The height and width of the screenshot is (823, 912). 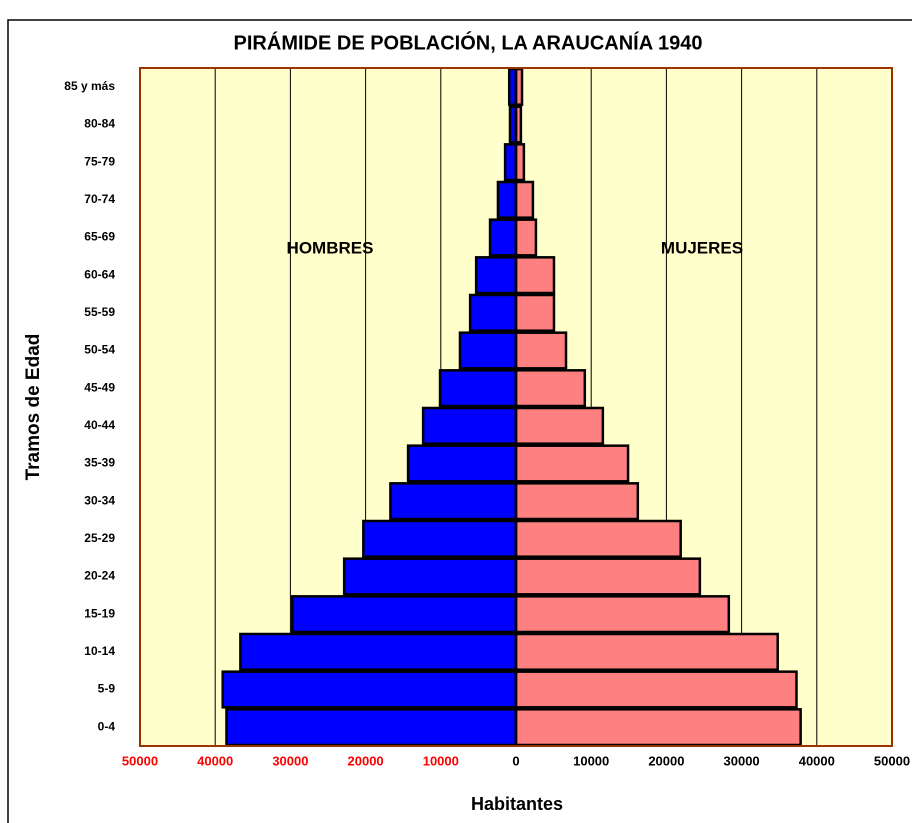 I want to click on y-tick-label: 15-19, so click(x=99, y=613).